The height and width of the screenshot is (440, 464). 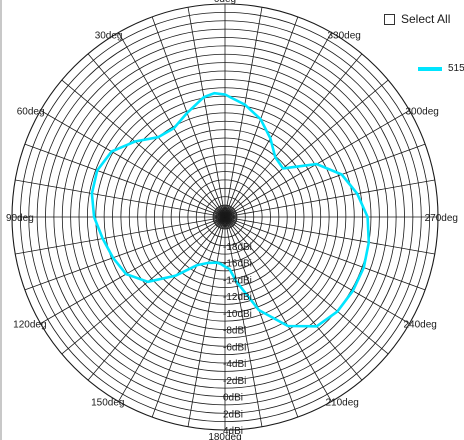 What do you see at coordinates (225, 2) in the screenshot?
I see `angle-tick-0: 0deg` at bounding box center [225, 2].